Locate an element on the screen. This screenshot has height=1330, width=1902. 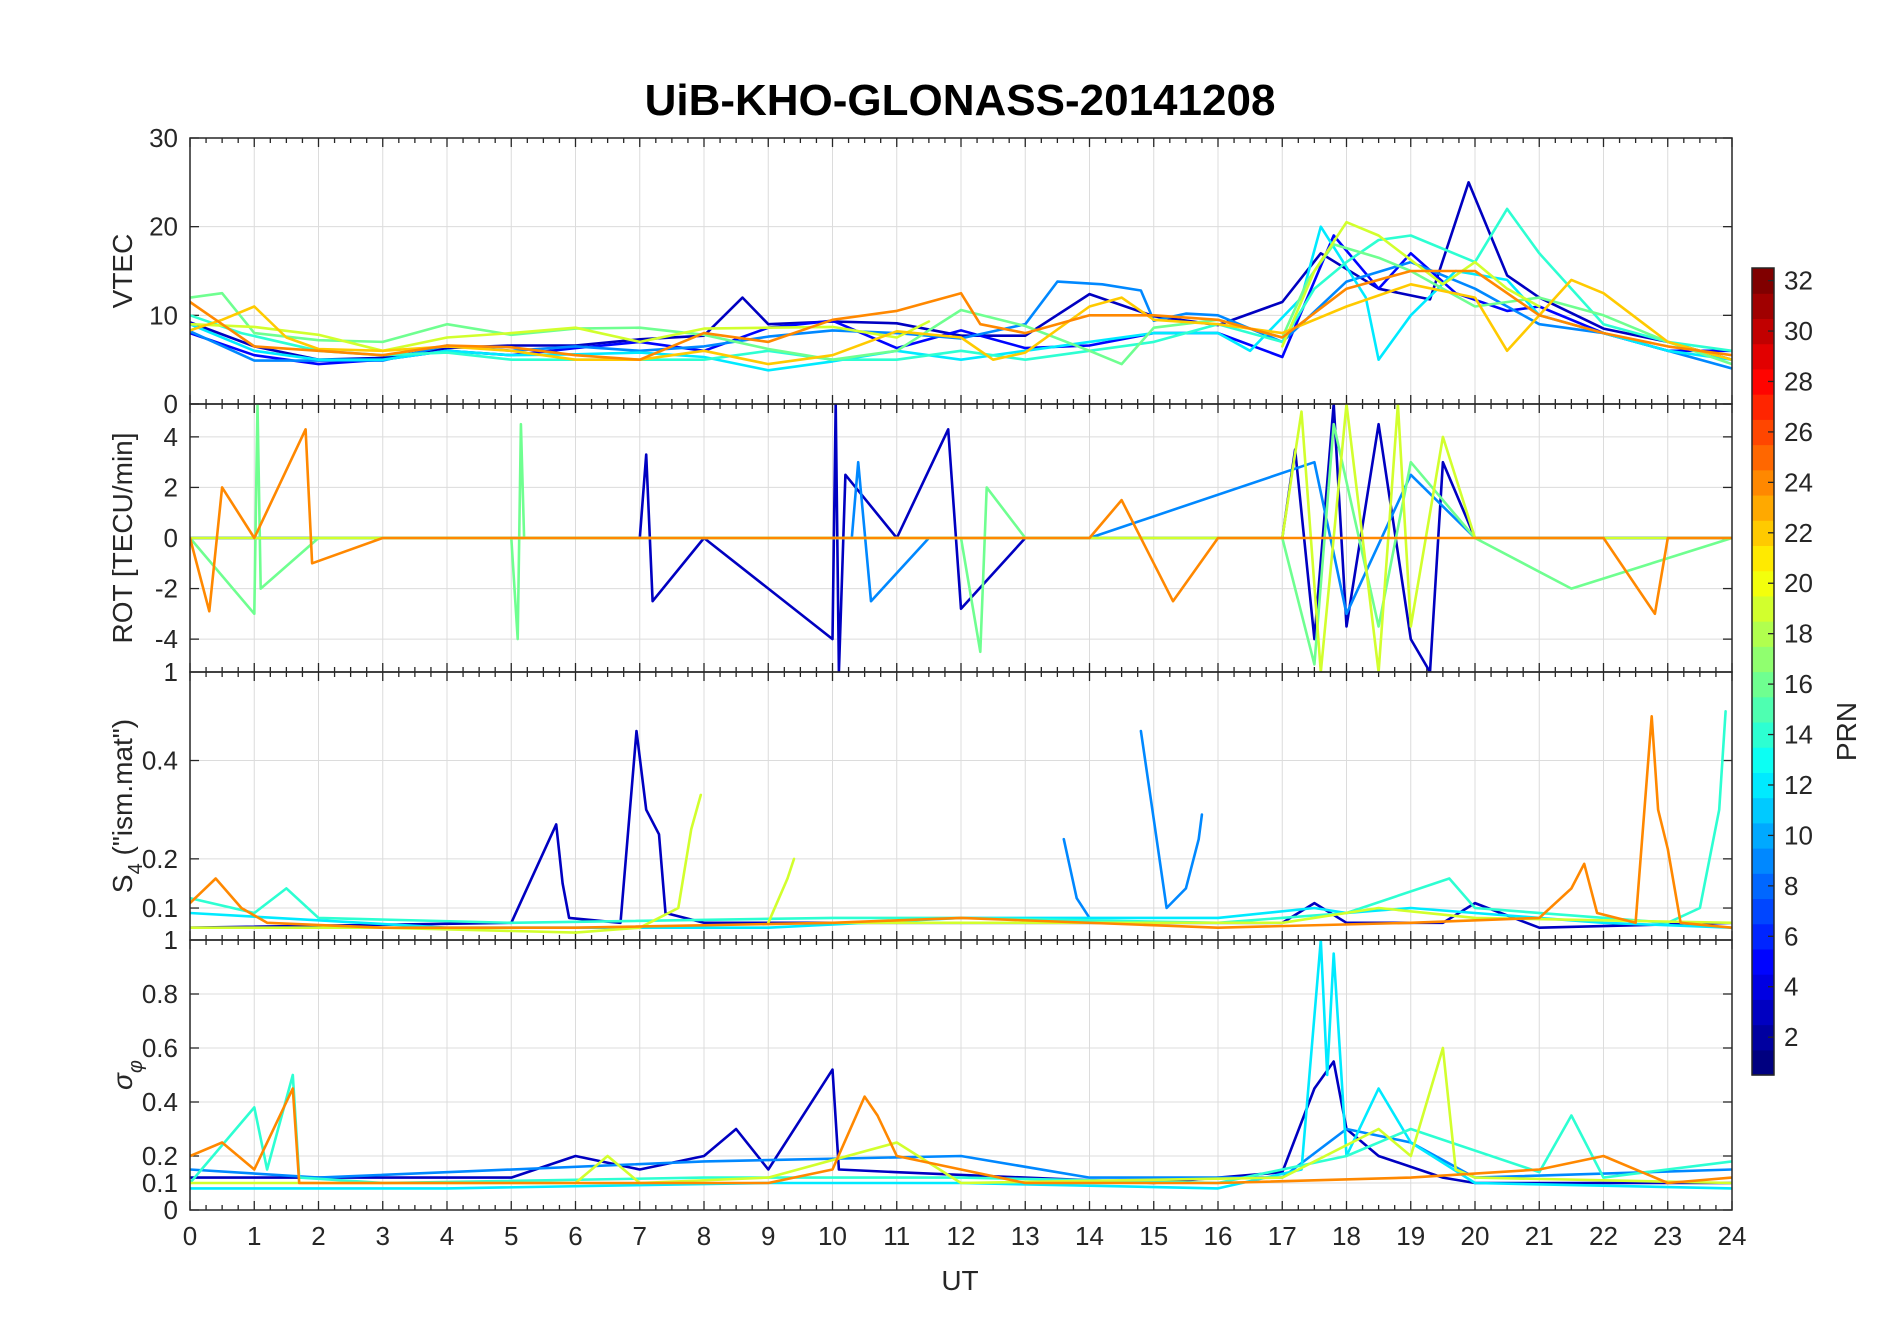
y-axis-label-s4: S4 ("ism.mat") is located at coordinates (127, 806).